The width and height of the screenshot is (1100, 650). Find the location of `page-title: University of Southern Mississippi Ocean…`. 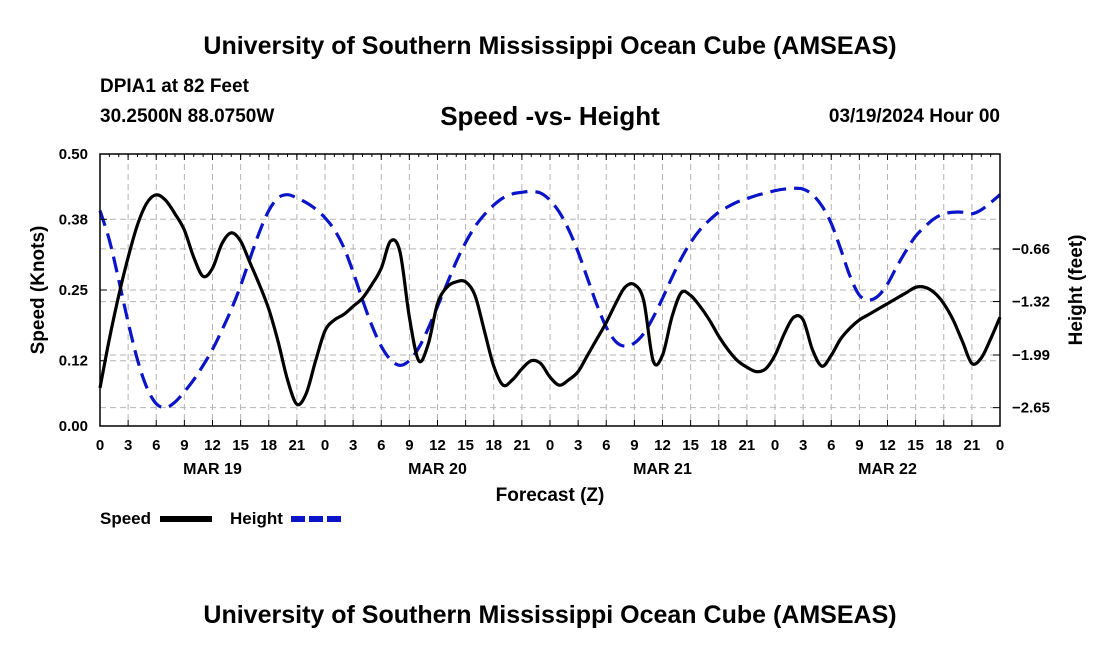

page-title: University of Southern Mississippi Ocean… is located at coordinates (550, 46).